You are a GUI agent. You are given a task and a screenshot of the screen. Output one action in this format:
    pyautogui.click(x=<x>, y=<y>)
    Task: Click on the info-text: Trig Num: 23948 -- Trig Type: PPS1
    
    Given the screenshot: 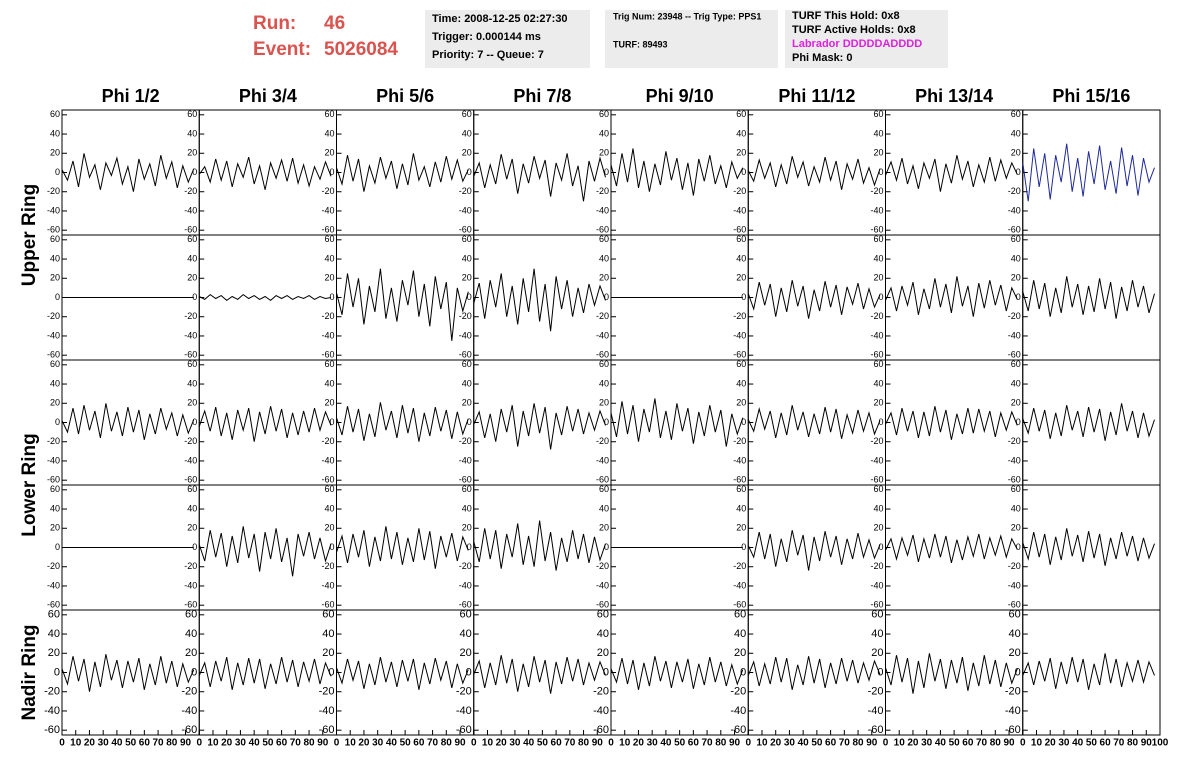 What is the action you would take?
    pyautogui.click(x=687, y=16)
    